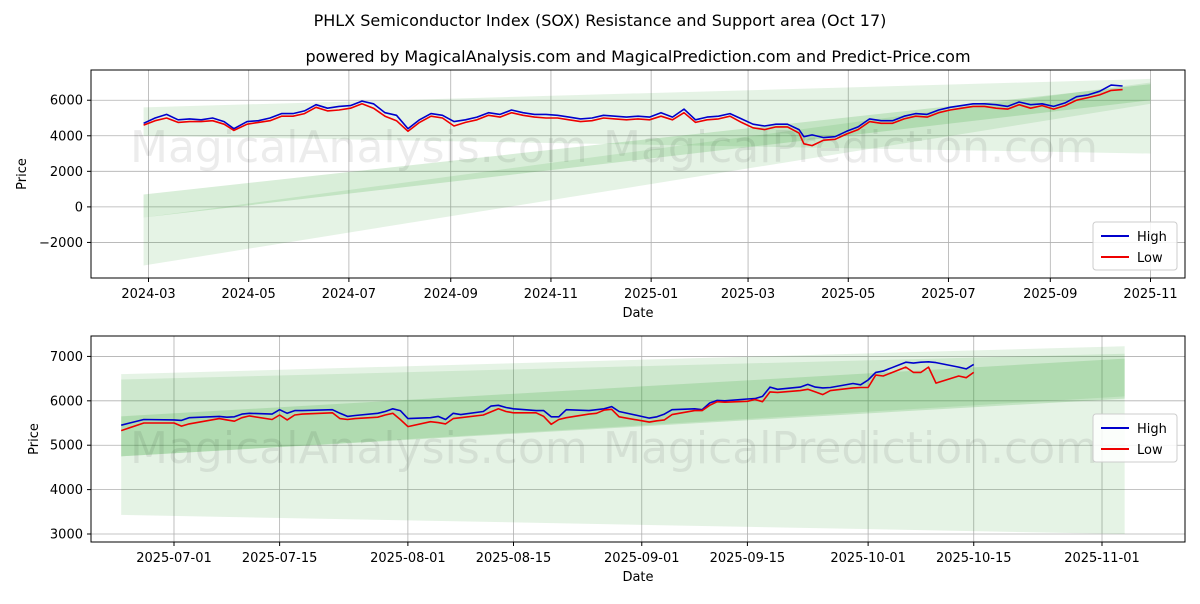 Image resolution: width=1200 pixels, height=604 pixels. What do you see at coordinates (66, 357) in the screenshot?
I see `y-tick-label: 7000` at bounding box center [66, 357].